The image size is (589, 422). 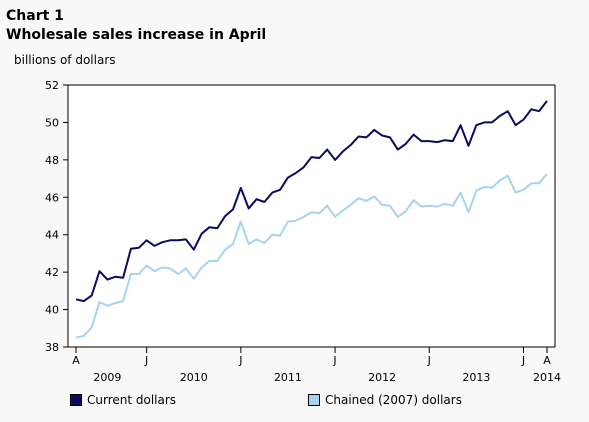 What do you see at coordinates (52, 310) in the screenshot?
I see `y-tick-label: 40` at bounding box center [52, 310].